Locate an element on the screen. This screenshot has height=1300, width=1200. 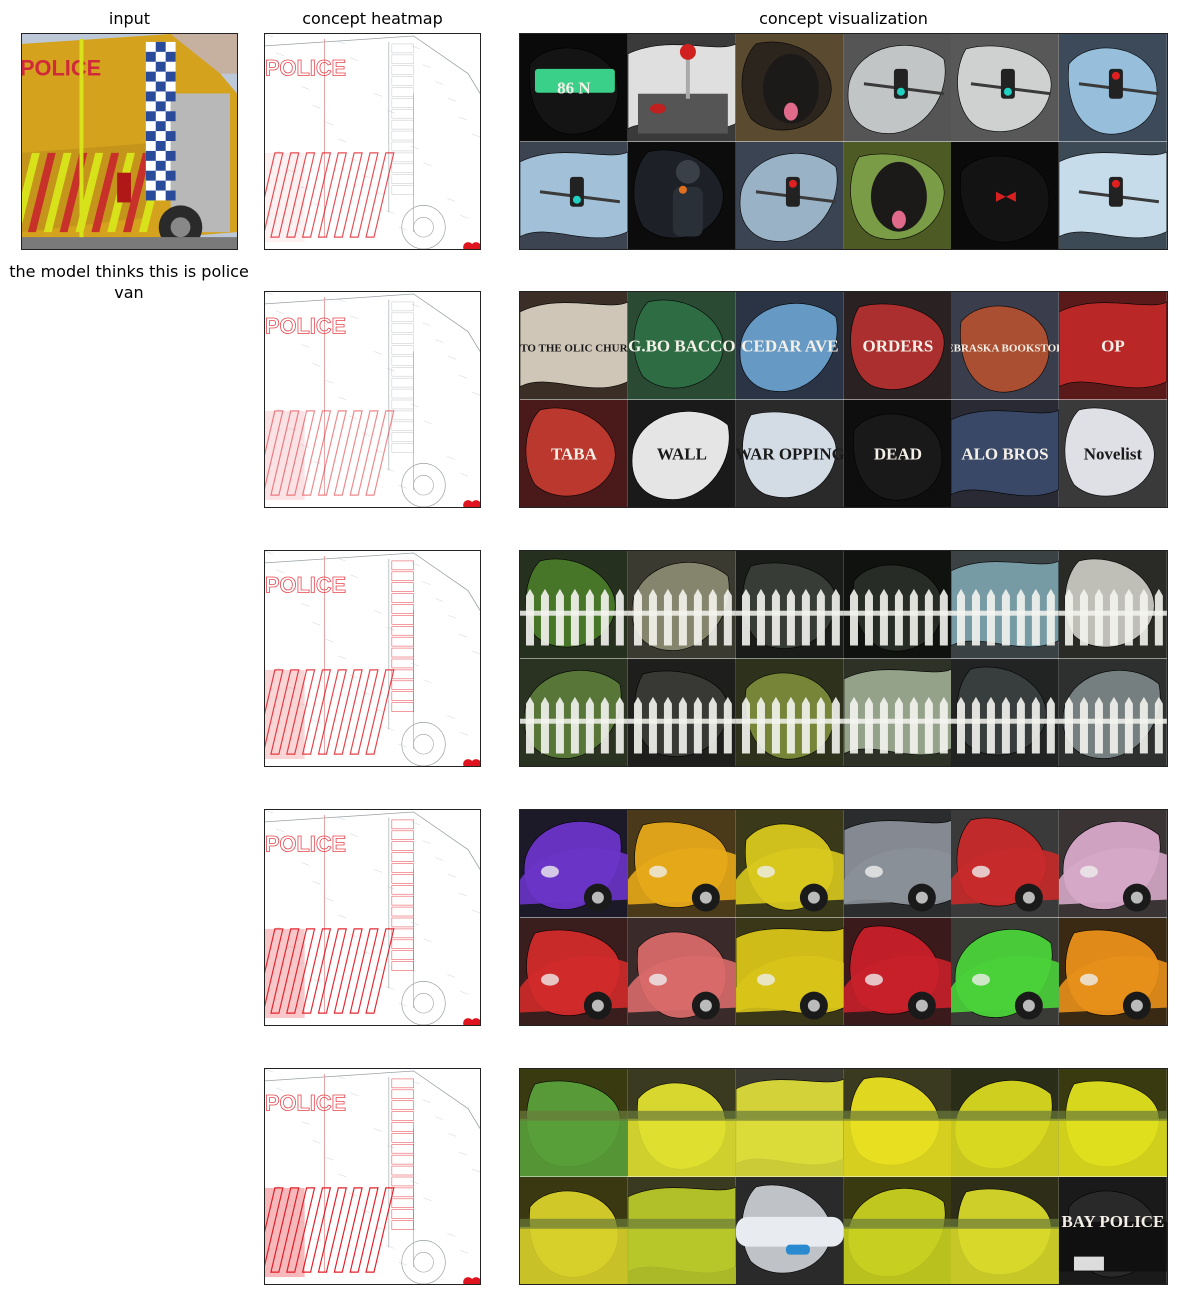
tile-image: WAR OPPING is located at coordinates (789, 453).